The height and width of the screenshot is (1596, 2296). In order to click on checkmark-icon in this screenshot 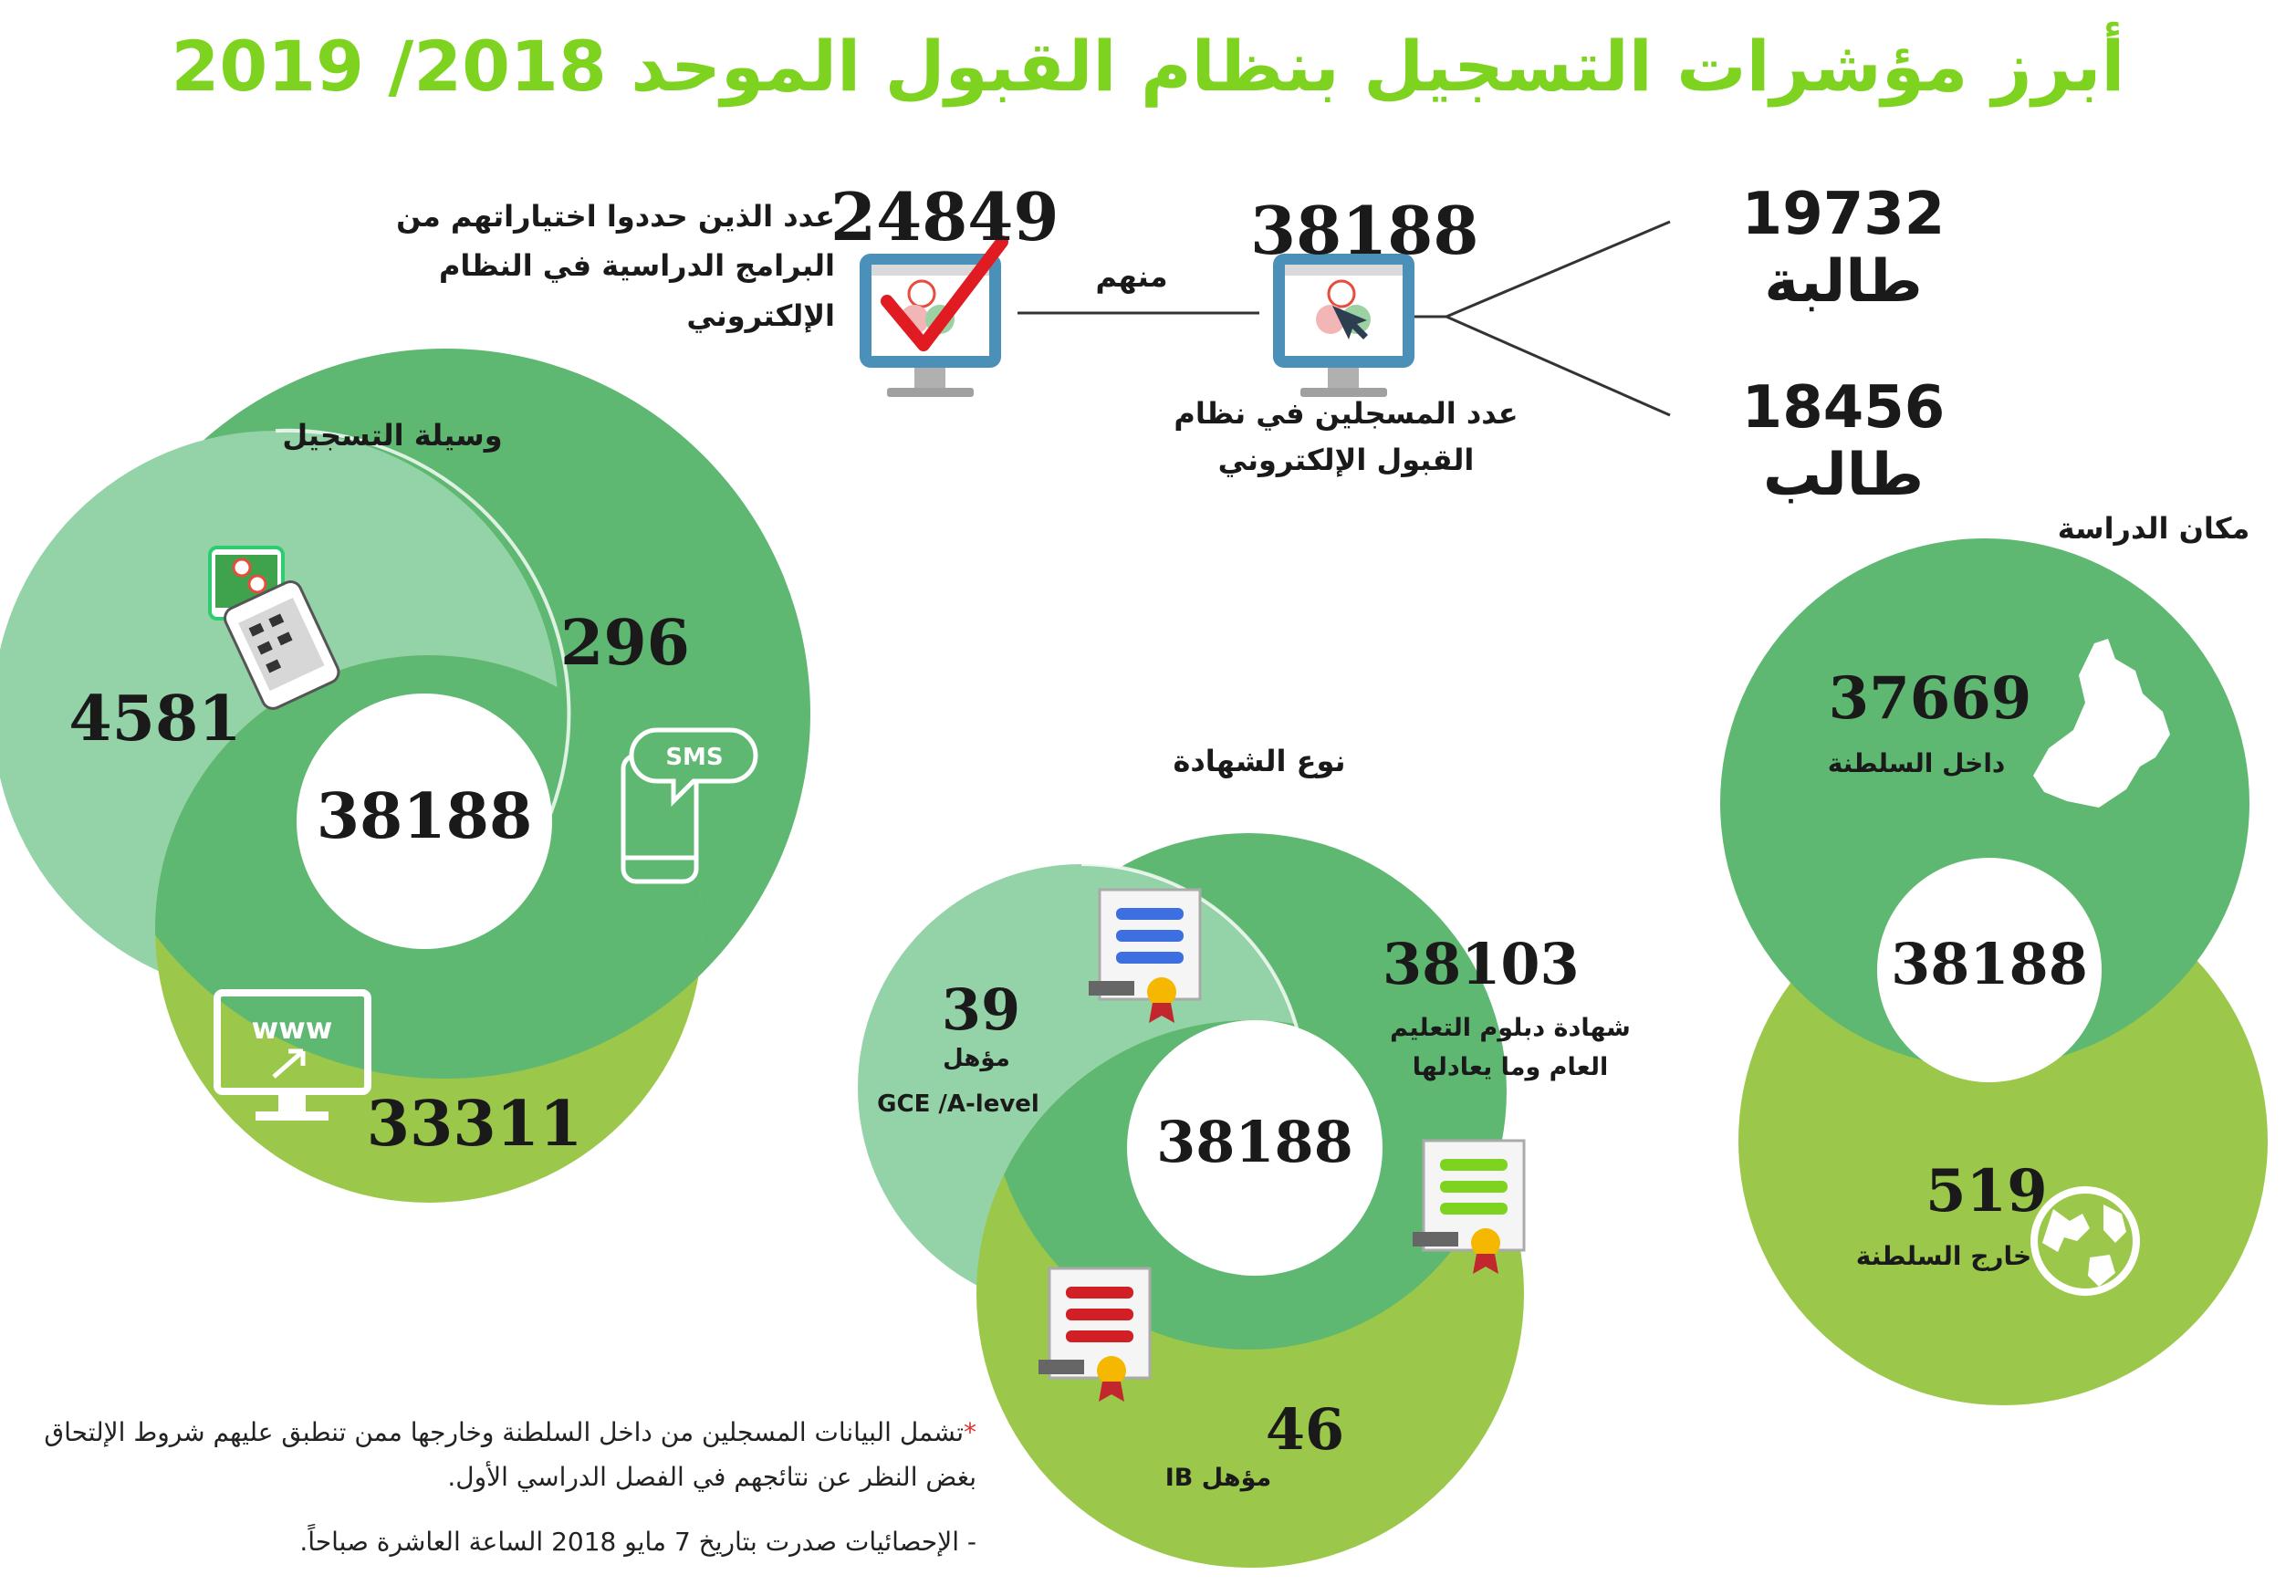, I will do `click(945, 293)`.